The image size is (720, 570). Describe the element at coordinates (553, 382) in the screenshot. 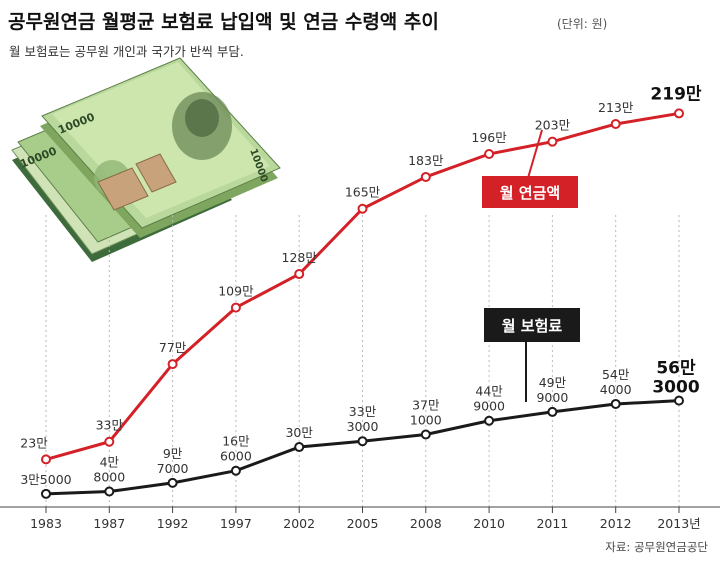

I see `premium-value-label: 49만` at that location.